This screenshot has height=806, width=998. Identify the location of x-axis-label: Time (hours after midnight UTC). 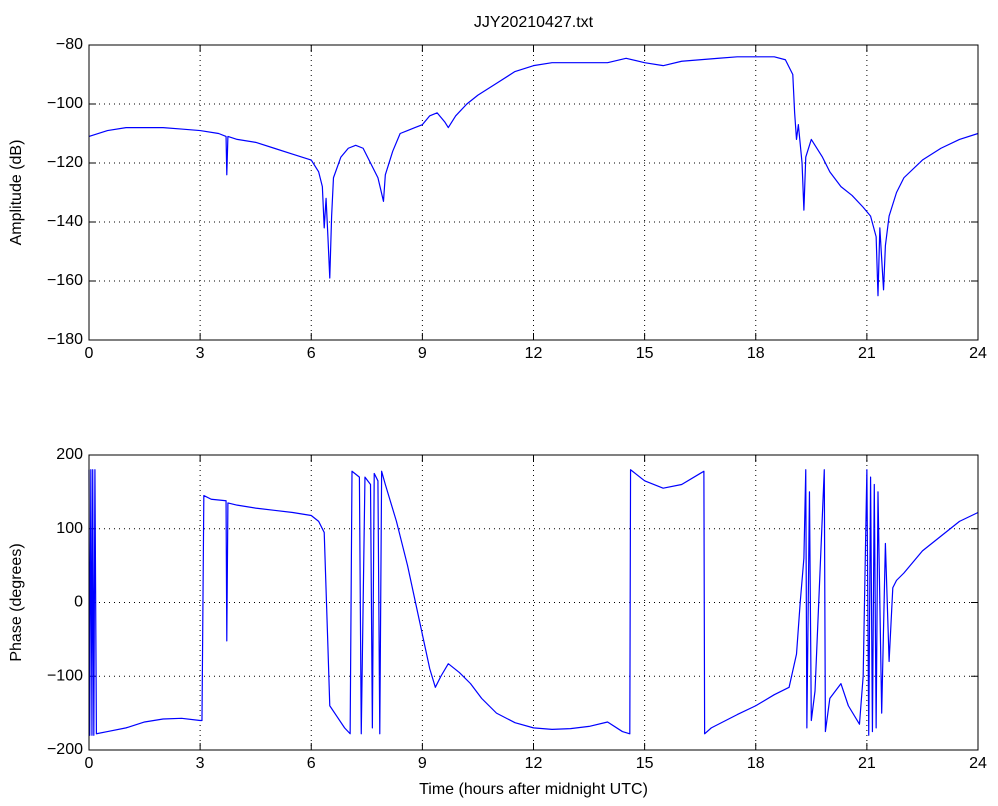
(533, 789).